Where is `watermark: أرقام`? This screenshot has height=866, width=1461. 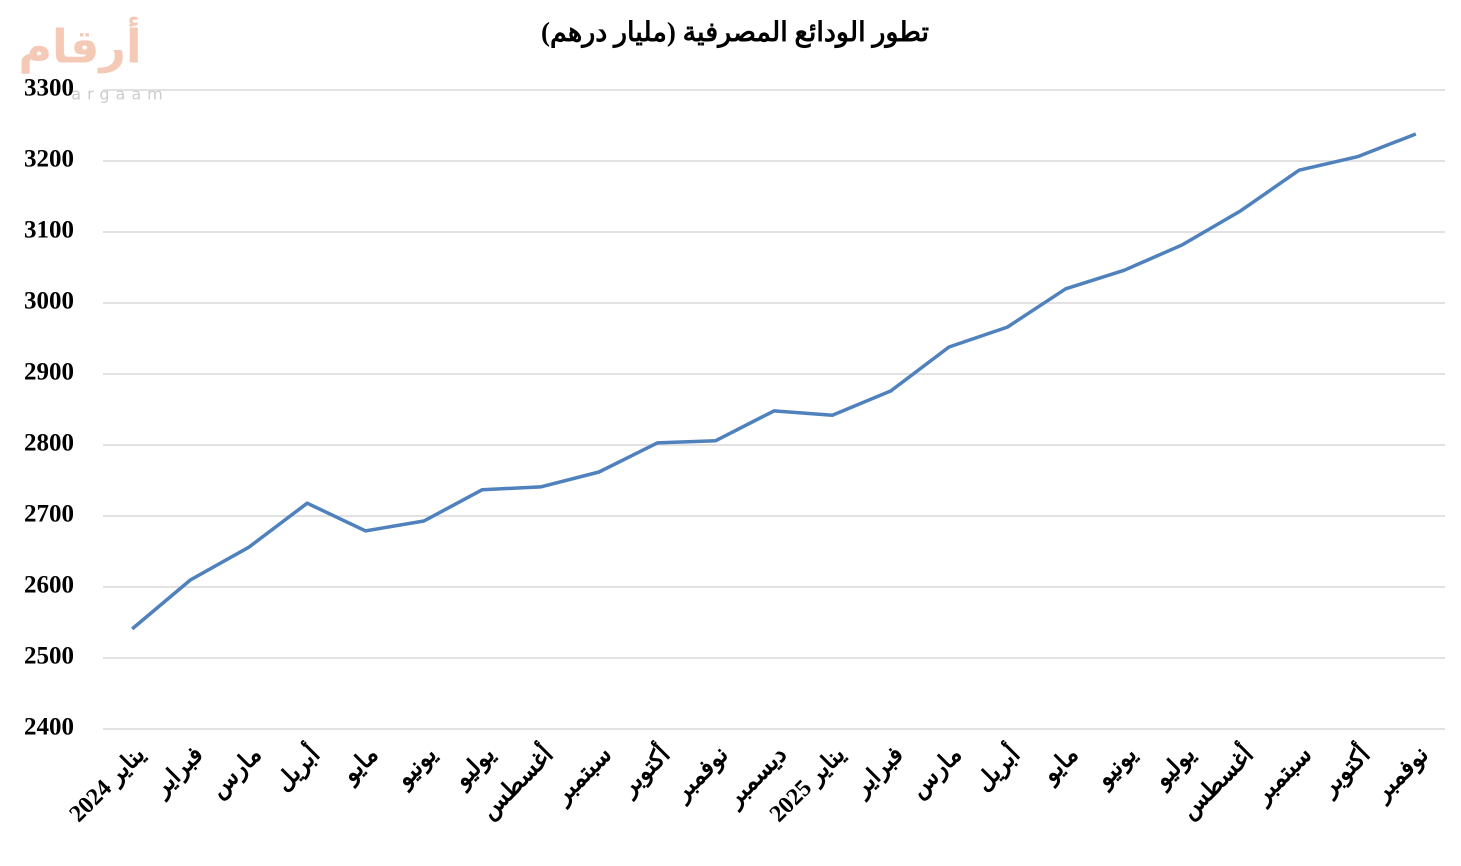
watermark: أرقام is located at coordinates (79, 45).